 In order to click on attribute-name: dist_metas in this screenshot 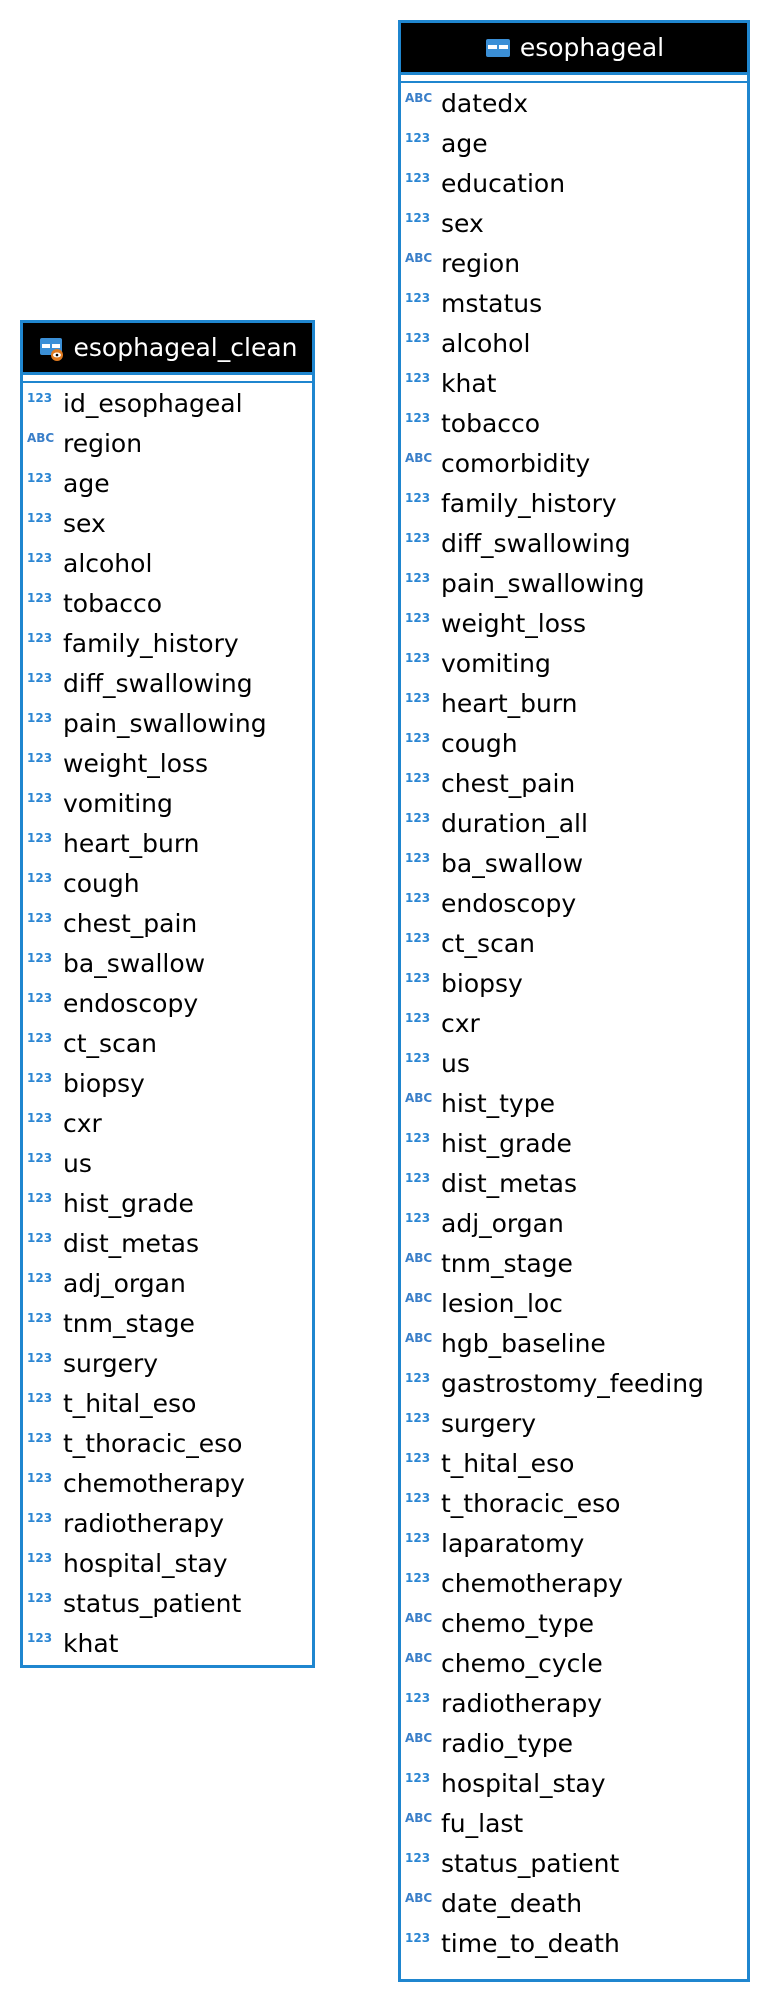, I will do `click(509, 1183)`.